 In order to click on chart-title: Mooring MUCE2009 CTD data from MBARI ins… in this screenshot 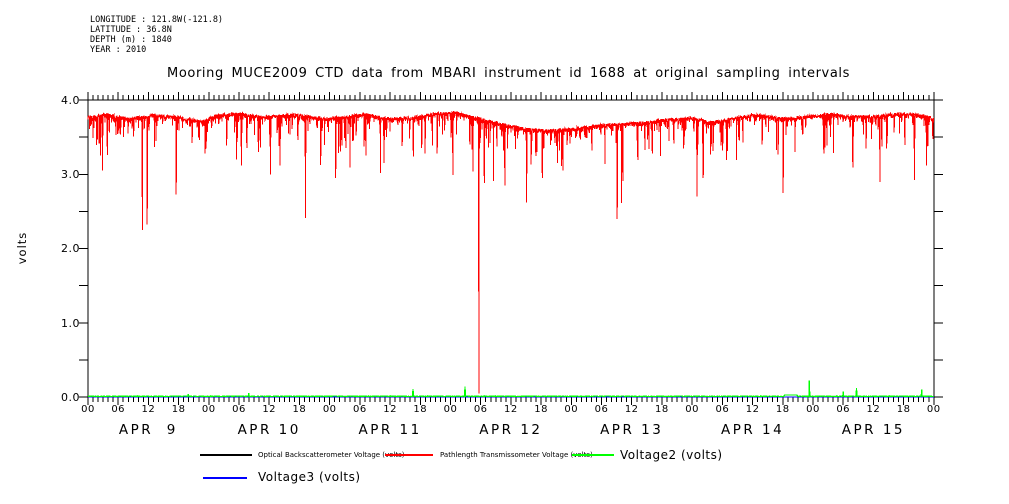, I will do `click(508, 73)`.